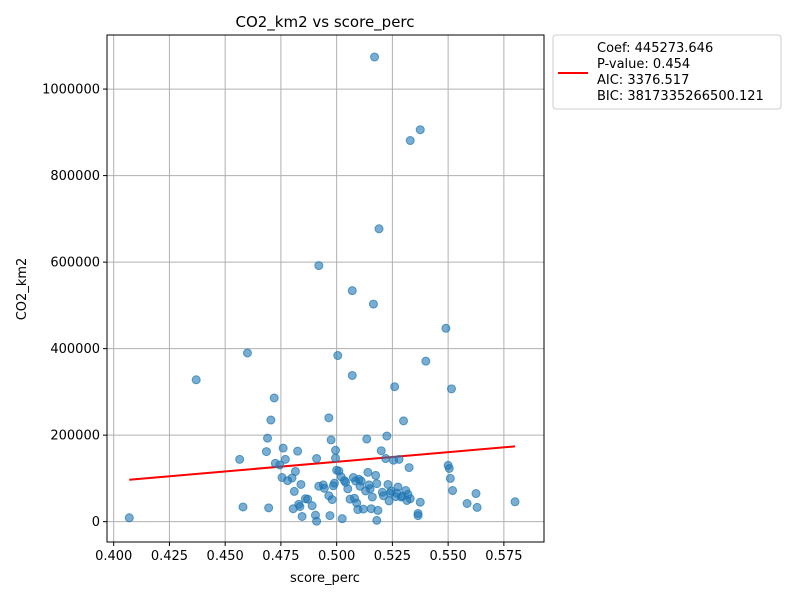 This screenshot has width=800, height=600. I want to click on x-tick-label: 0.500, so click(336, 556).